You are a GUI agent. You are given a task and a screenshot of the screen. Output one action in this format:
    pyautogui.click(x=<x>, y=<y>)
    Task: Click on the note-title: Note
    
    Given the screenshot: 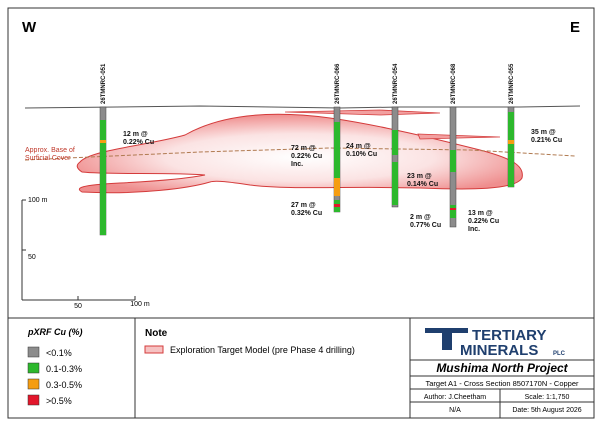 What is the action you would take?
    pyautogui.click(x=156, y=333)
    